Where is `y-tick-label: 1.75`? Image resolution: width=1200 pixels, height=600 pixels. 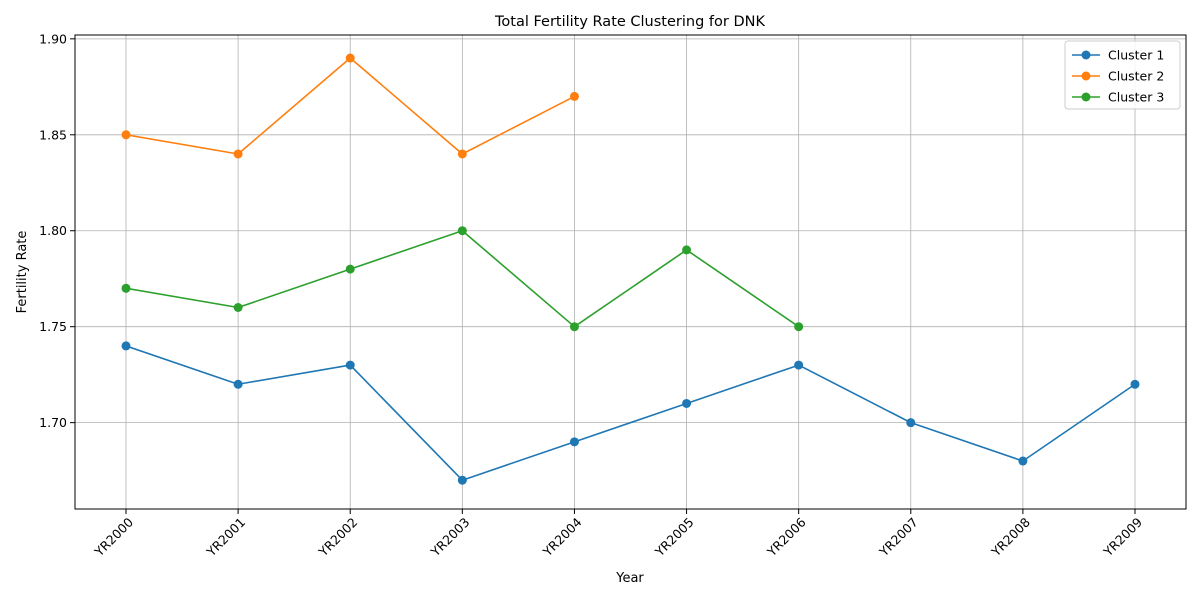
y-tick-label: 1.75 is located at coordinates (53, 326).